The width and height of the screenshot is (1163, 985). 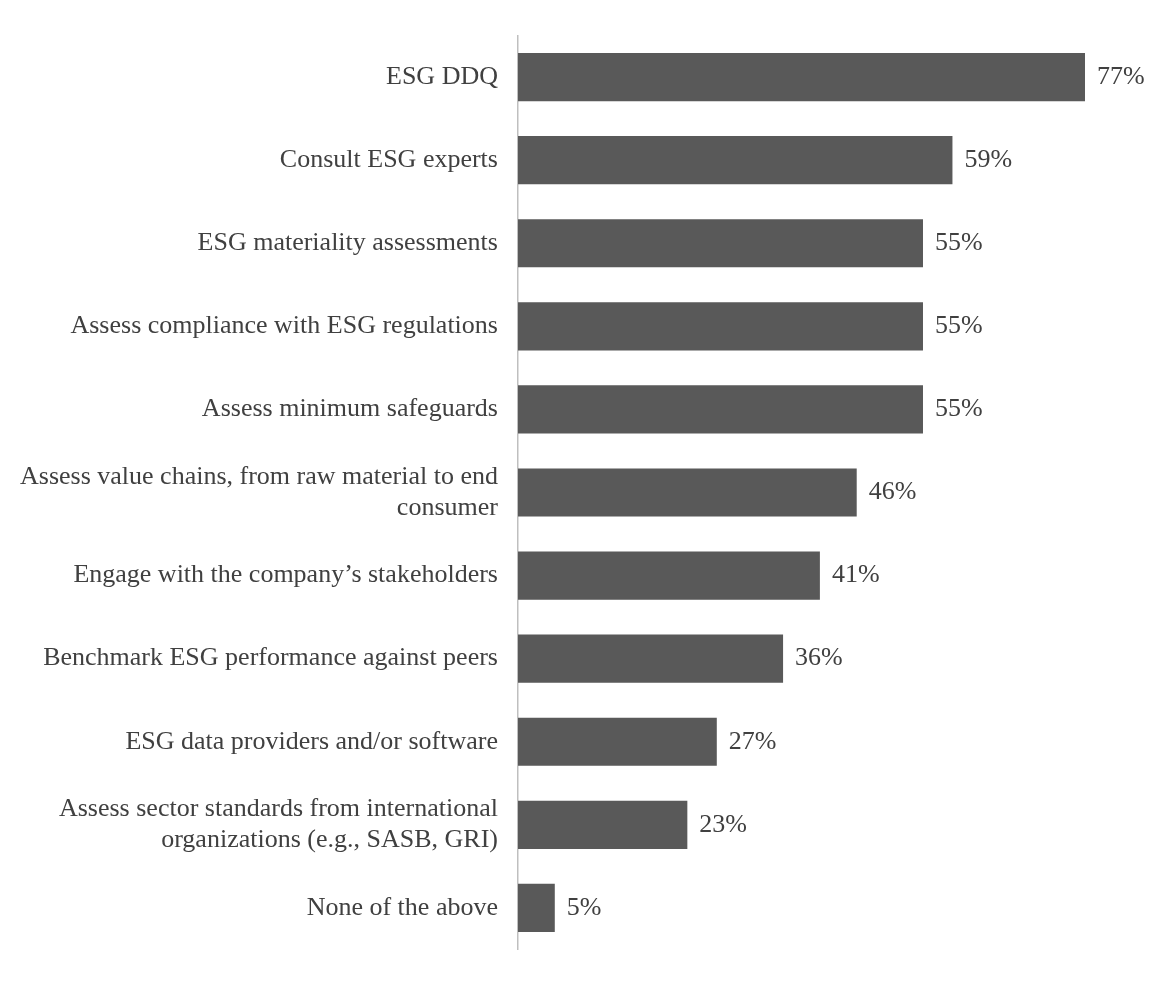 I want to click on y-tick-label: ESG DDQ, so click(x=442, y=75).